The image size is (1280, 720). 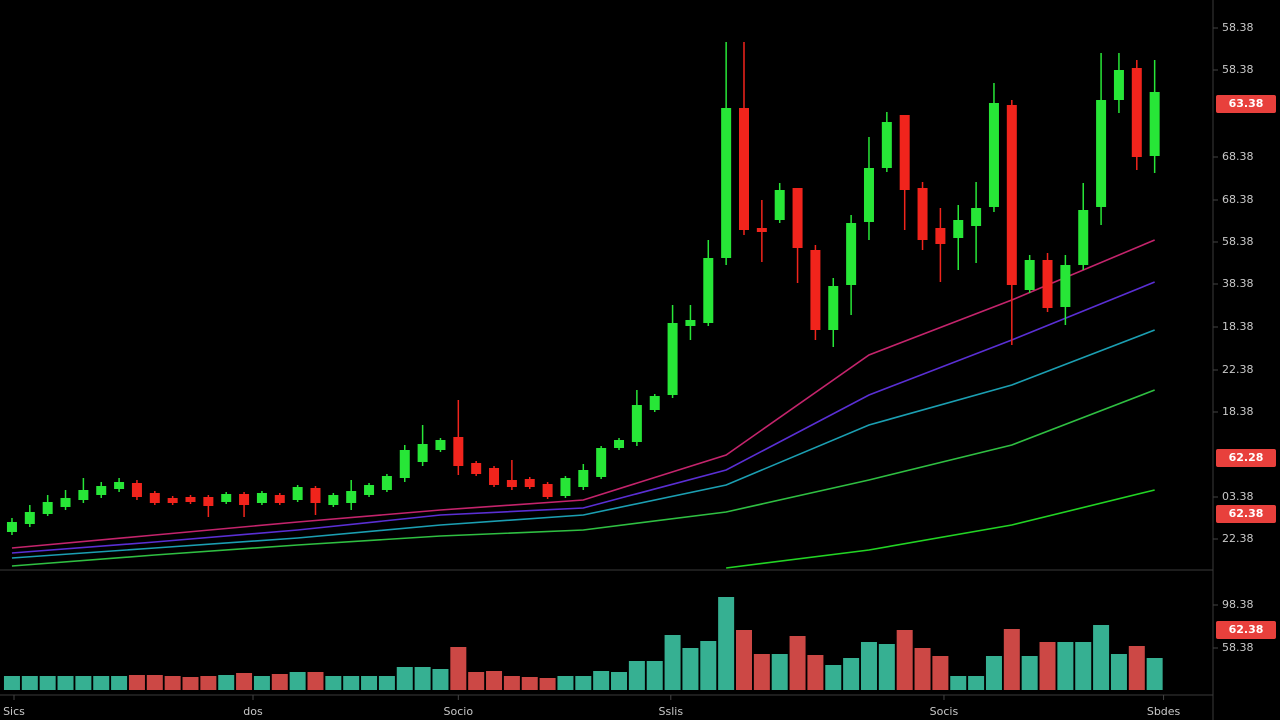 I want to click on volume-tick-label: 98.38, so click(x=1238, y=604).